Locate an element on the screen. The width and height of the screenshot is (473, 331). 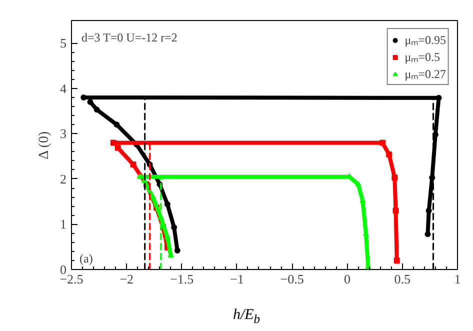
x-tick-label: −1.5 is located at coordinates (182, 279).